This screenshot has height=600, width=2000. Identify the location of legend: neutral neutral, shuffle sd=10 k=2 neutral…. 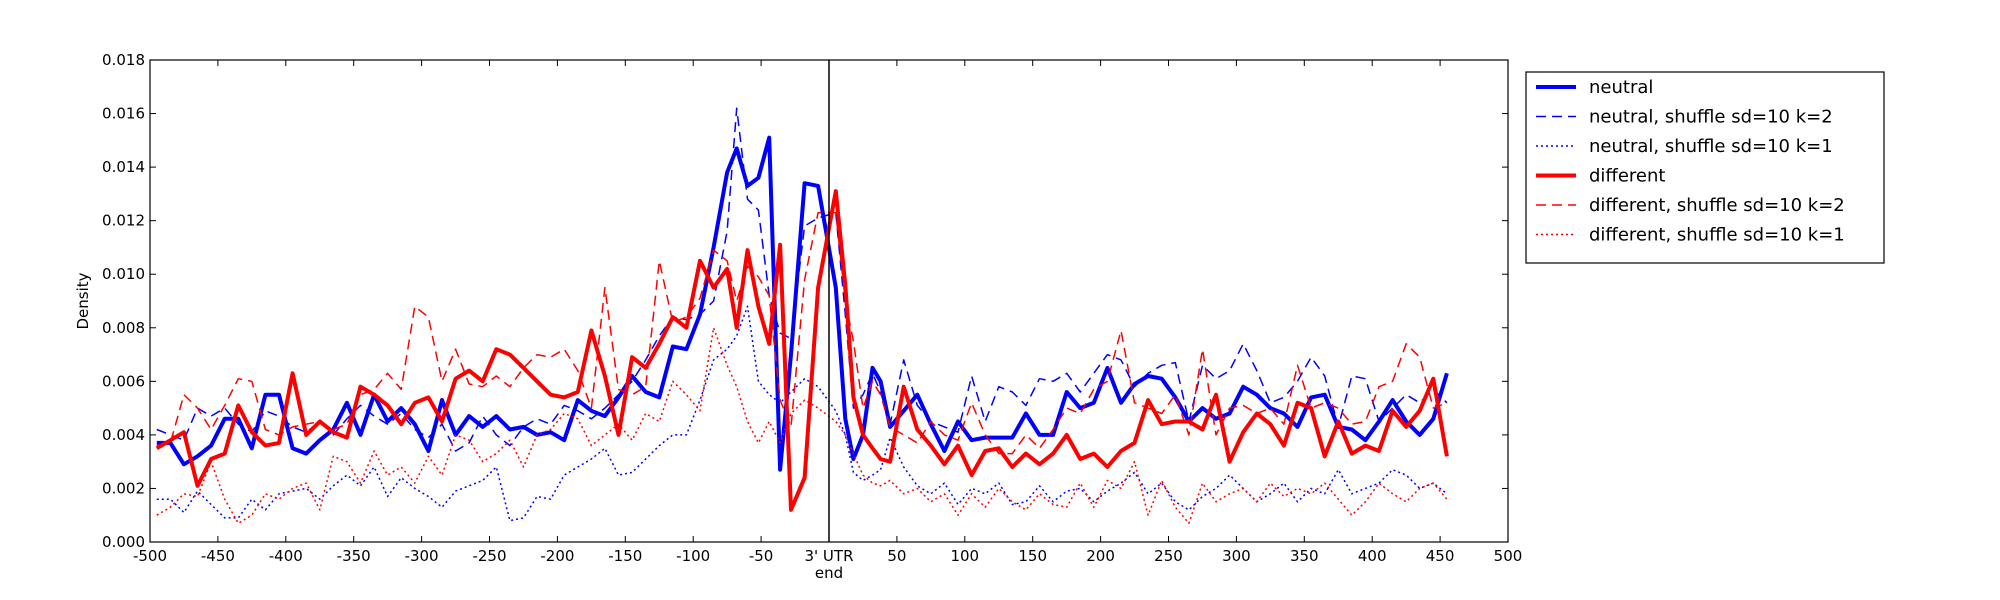
(1705, 167).